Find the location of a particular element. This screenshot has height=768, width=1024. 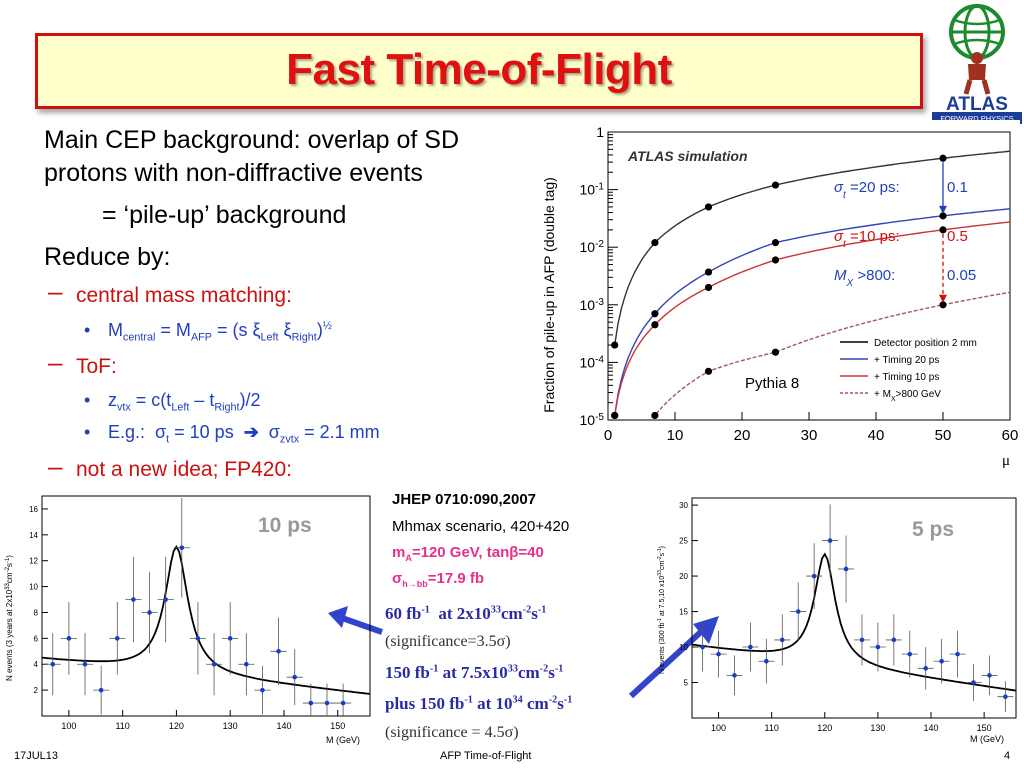

page-title: Fast Time-of-Flight is located at coordinates (479, 69).